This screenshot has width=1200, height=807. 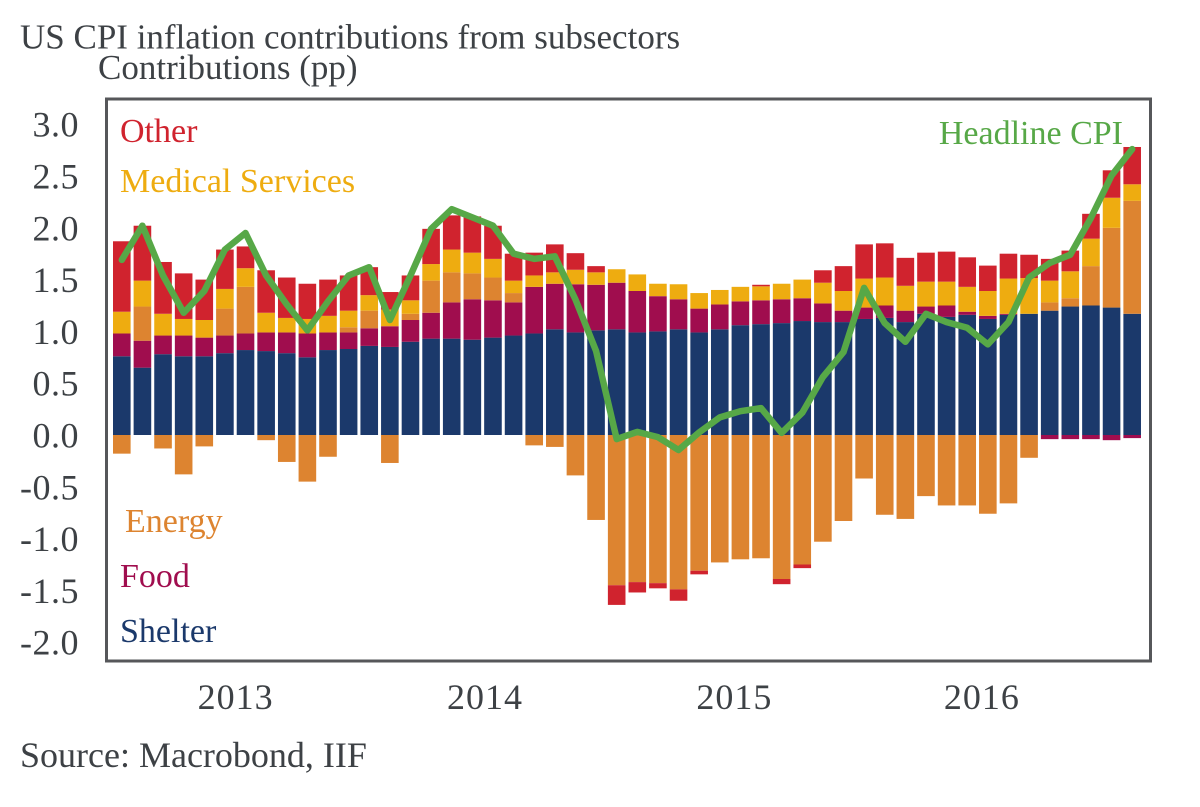 I want to click on svg-text: 2013, so click(x=236, y=697).